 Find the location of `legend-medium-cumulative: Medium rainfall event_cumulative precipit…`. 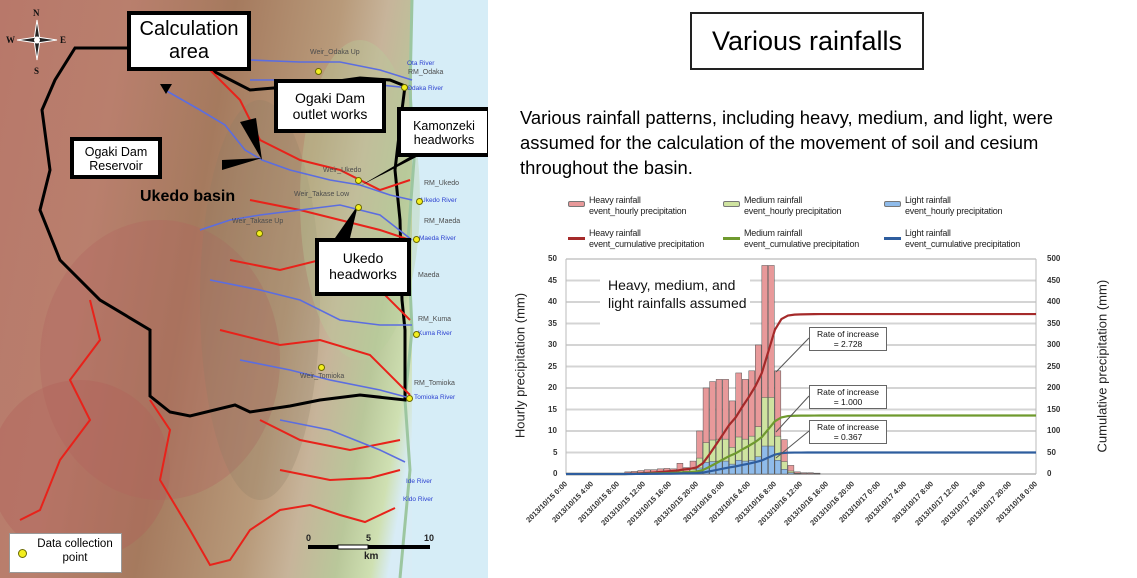

legend-medium-cumulative: Medium rainfall event_cumulative precipit… is located at coordinates (791, 239).